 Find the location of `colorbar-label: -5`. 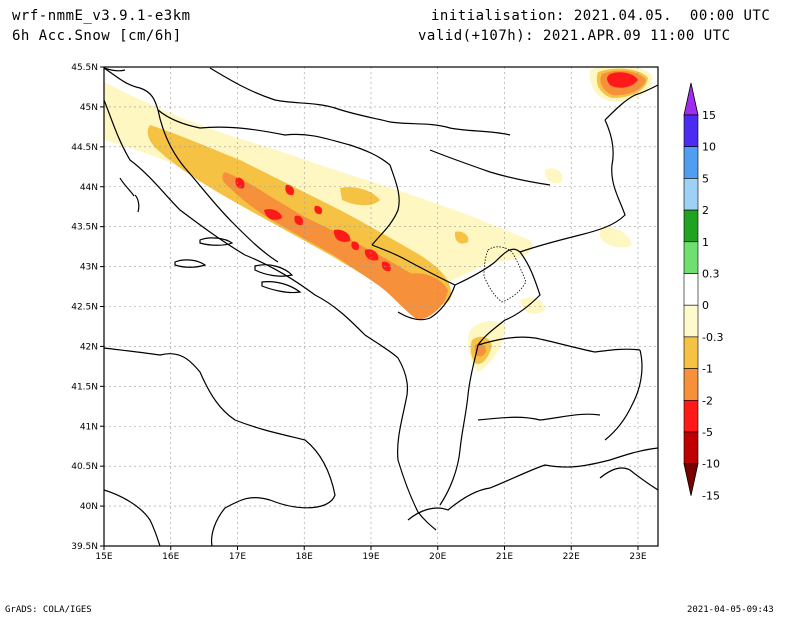

colorbar-label: -5 is located at coordinates (707, 432).